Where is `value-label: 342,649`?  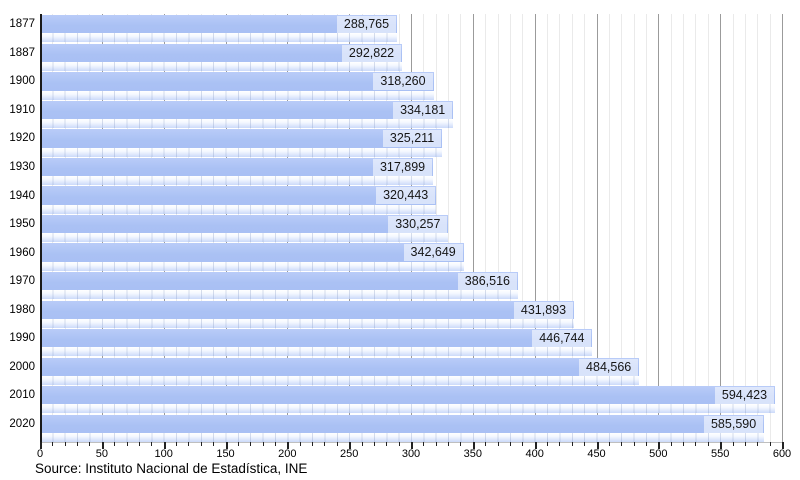 value-label: 342,649 is located at coordinates (433, 253).